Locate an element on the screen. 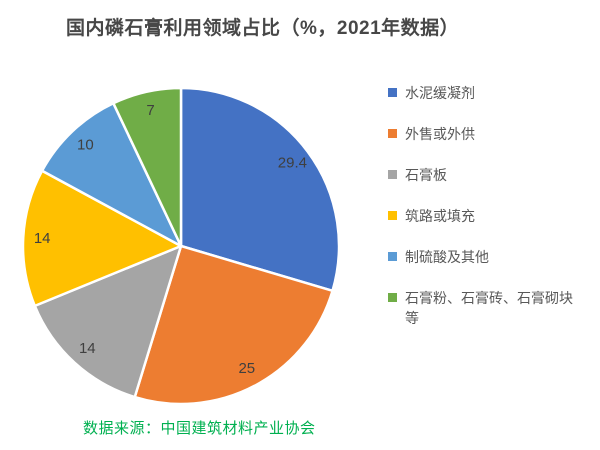 The image size is (600, 450). legend-item-5: 石膏粉、石膏砖、石膏砌块等 is located at coordinates (488, 308).